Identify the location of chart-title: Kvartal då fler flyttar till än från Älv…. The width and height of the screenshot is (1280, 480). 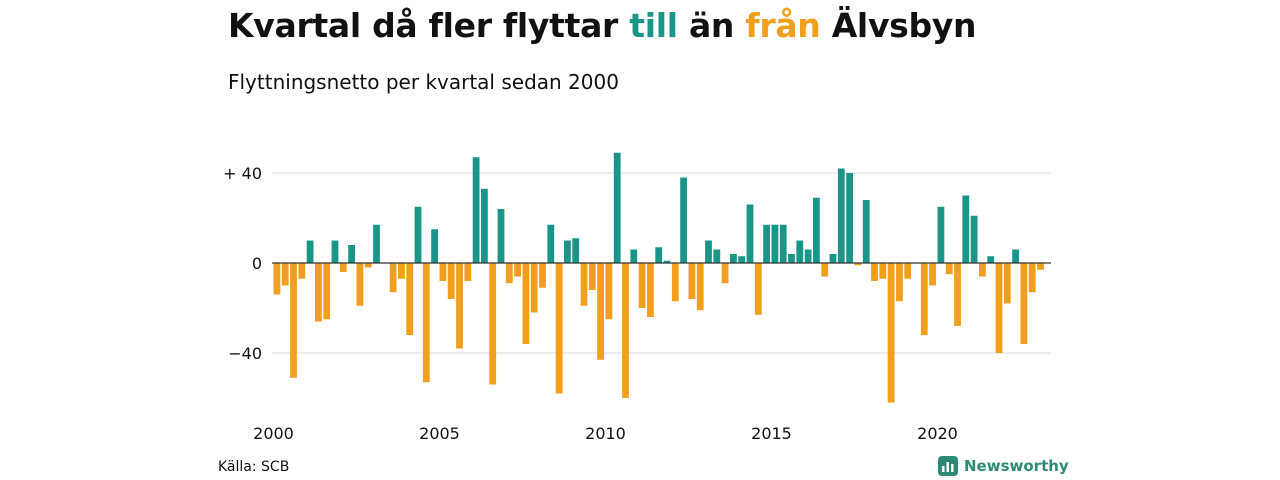
(602, 25).